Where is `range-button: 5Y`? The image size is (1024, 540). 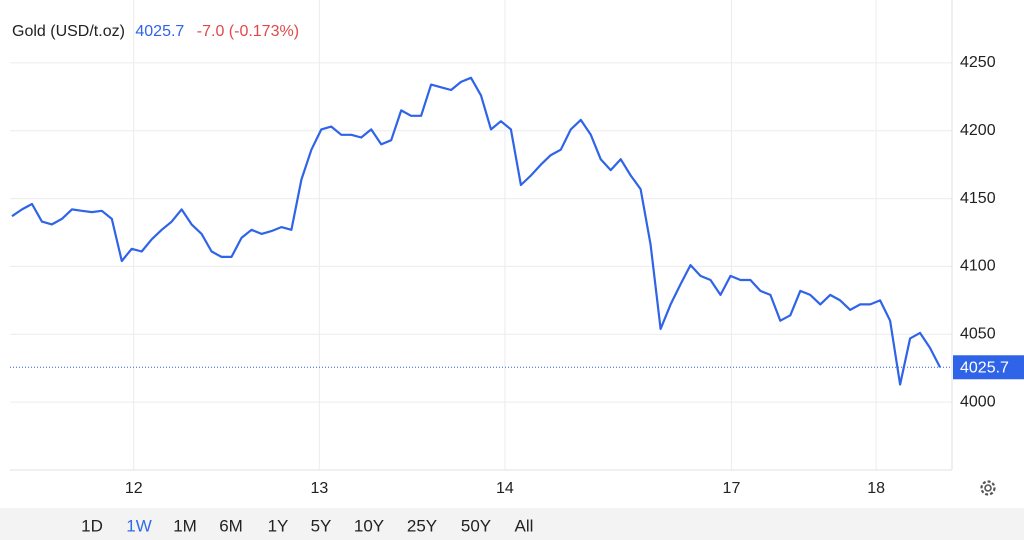
range-button: 5Y is located at coordinates (321, 525).